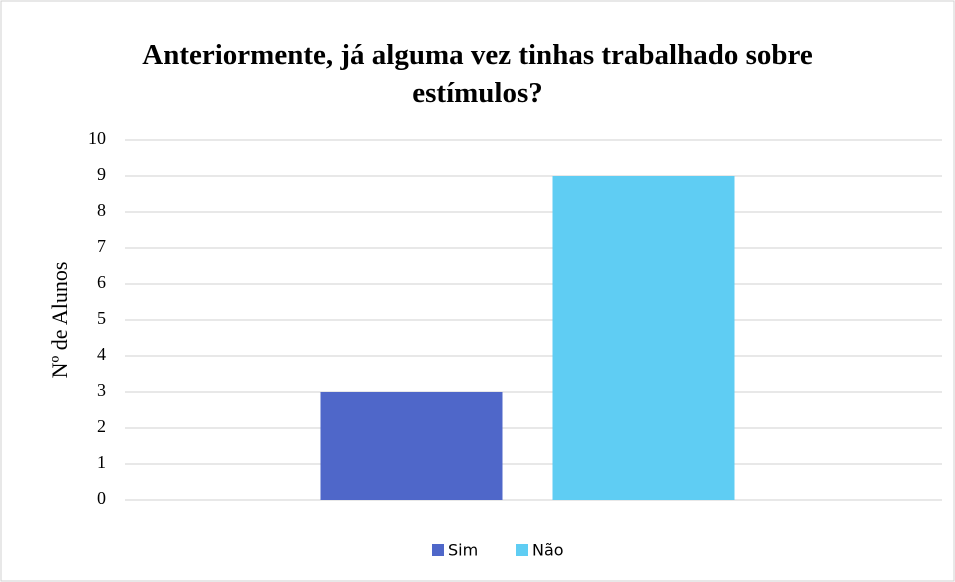  What do you see at coordinates (101, 174) in the screenshot?
I see `y-tick-label: 9` at bounding box center [101, 174].